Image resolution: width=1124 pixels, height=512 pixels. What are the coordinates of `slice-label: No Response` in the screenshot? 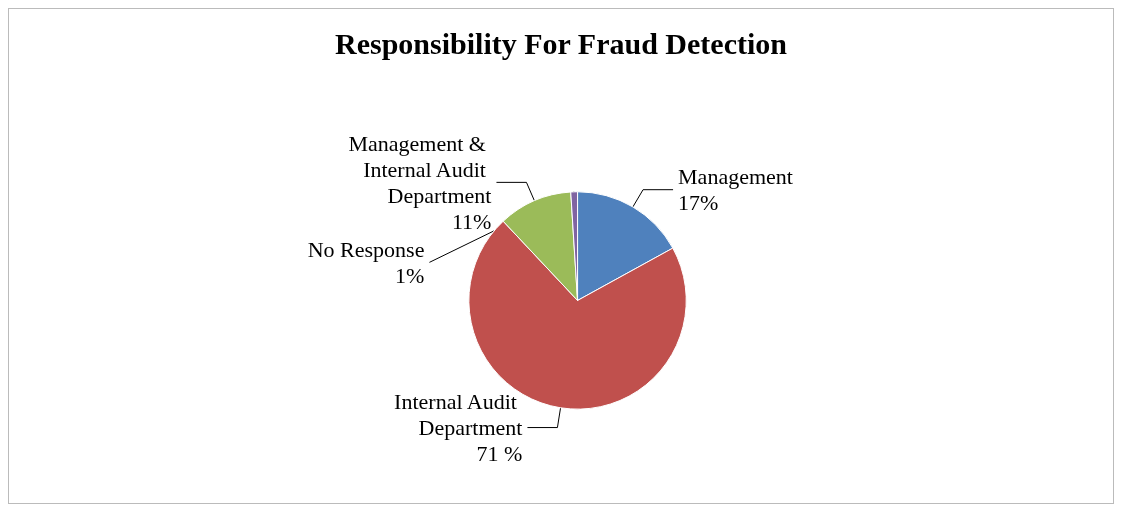 It's located at (366, 249).